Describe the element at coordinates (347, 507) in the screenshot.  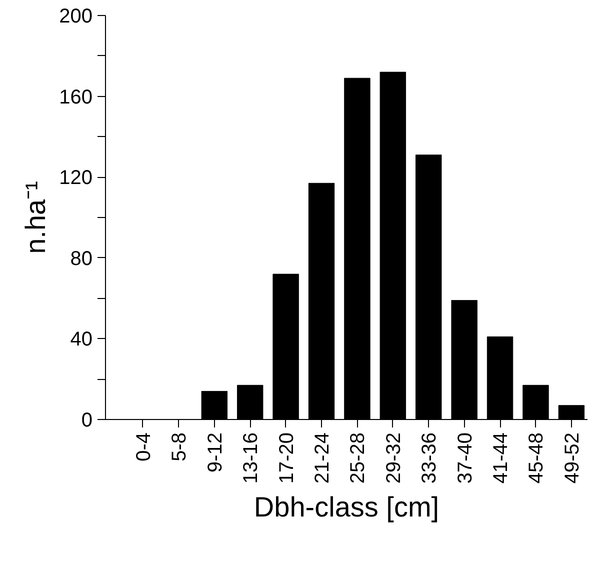
I see `x-axis-title: Dbh-class [cm]` at that location.